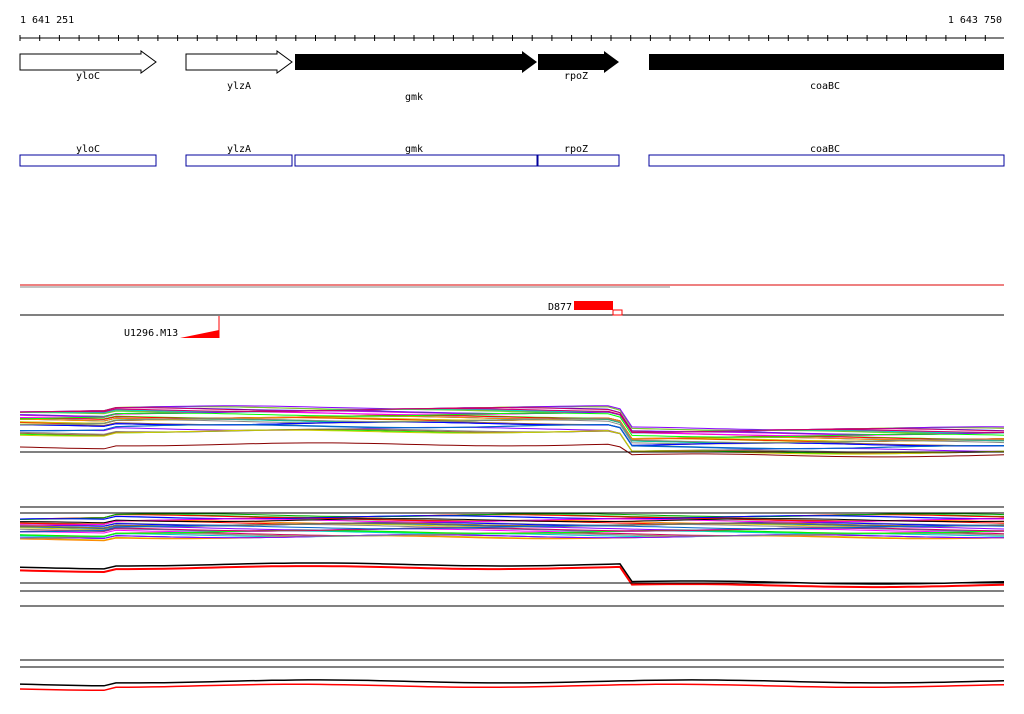 The height and width of the screenshot is (714, 1024). What do you see at coordinates (502, 38) in the screenshot?
I see `ruler-ticks` at bounding box center [502, 38].